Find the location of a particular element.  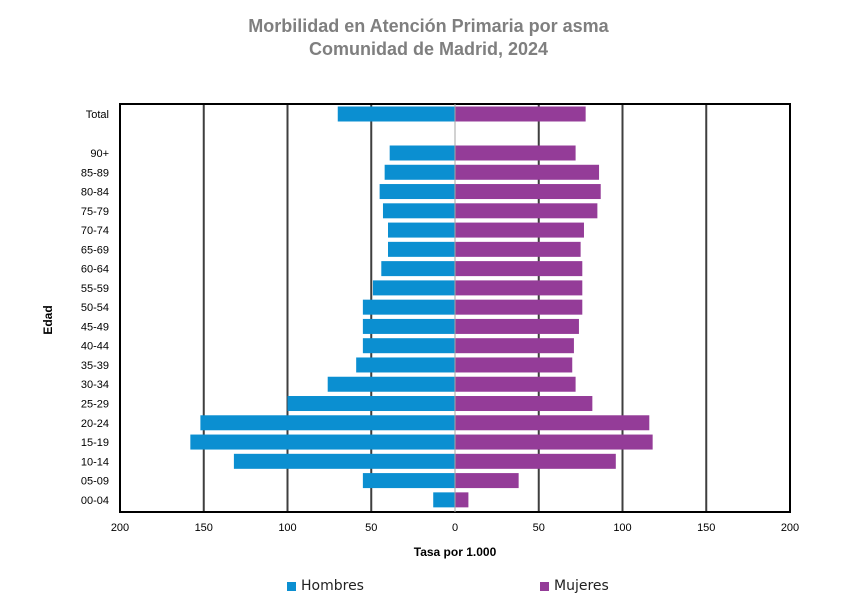

y-tick-label: 05-09 is located at coordinates (95, 482).